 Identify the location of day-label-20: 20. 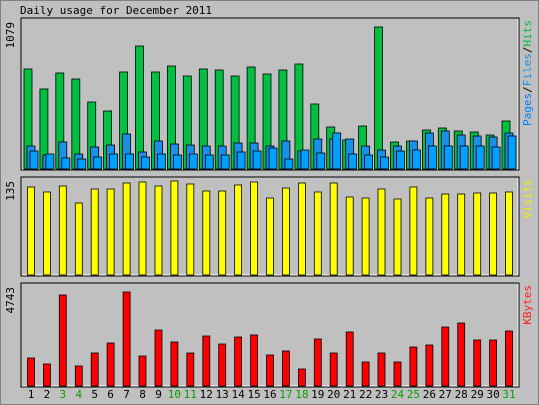
(333, 394).